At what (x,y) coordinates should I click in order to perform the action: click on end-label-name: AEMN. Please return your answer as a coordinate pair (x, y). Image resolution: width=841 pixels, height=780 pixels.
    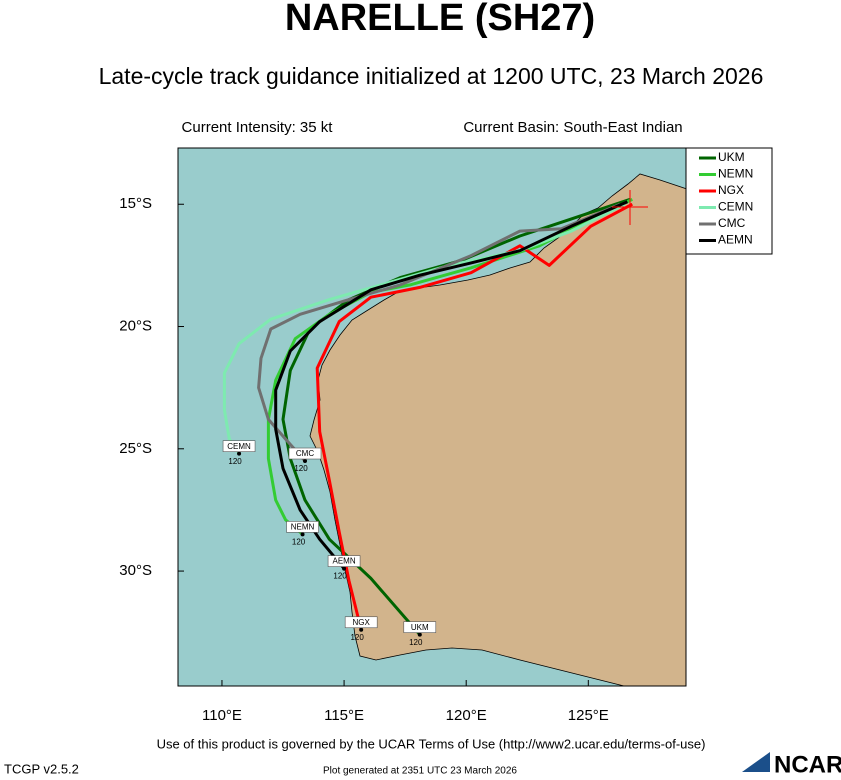
    Looking at the image, I should click on (344, 561).